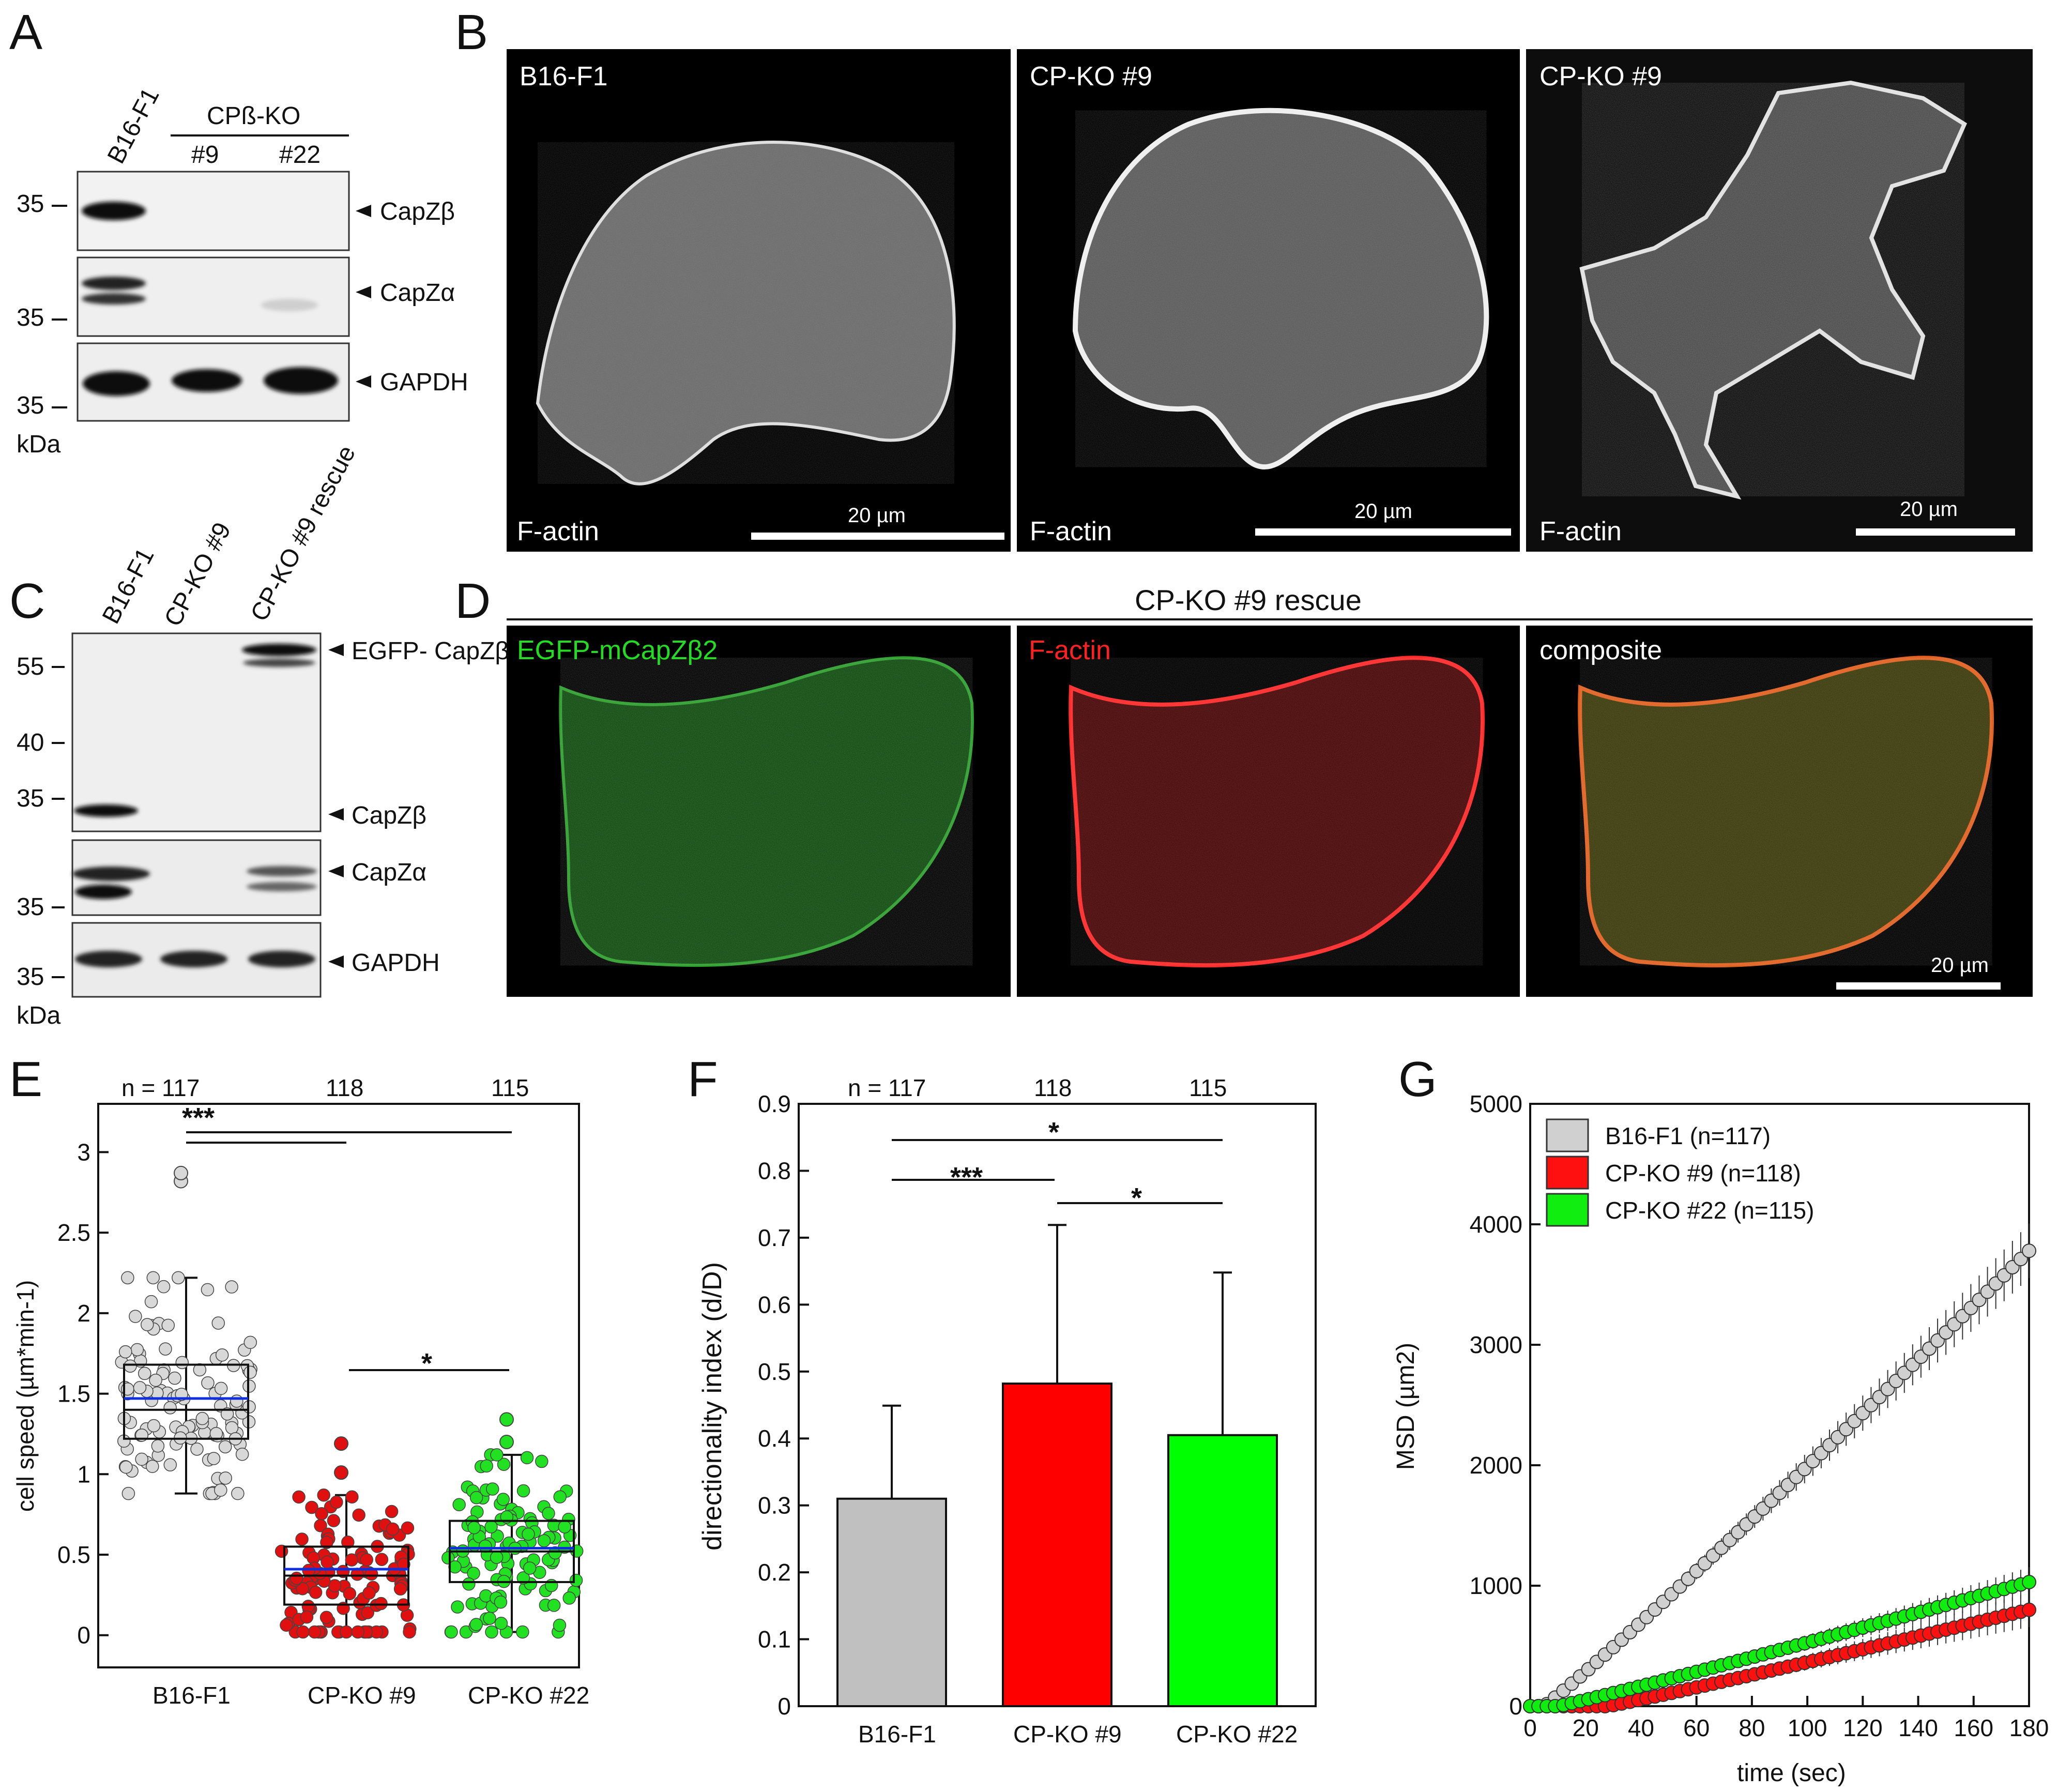  Describe the element at coordinates (83, 1313) in the screenshot. I see `ytick-label-e: 2` at that location.